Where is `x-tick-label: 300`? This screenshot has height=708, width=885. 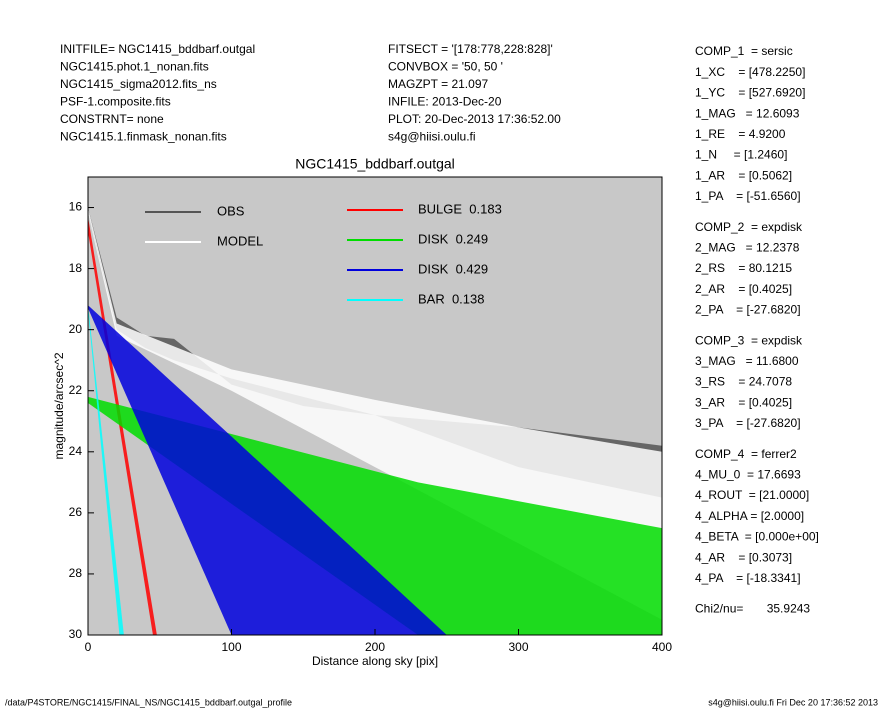
x-tick-label: 300 is located at coordinates (518, 647).